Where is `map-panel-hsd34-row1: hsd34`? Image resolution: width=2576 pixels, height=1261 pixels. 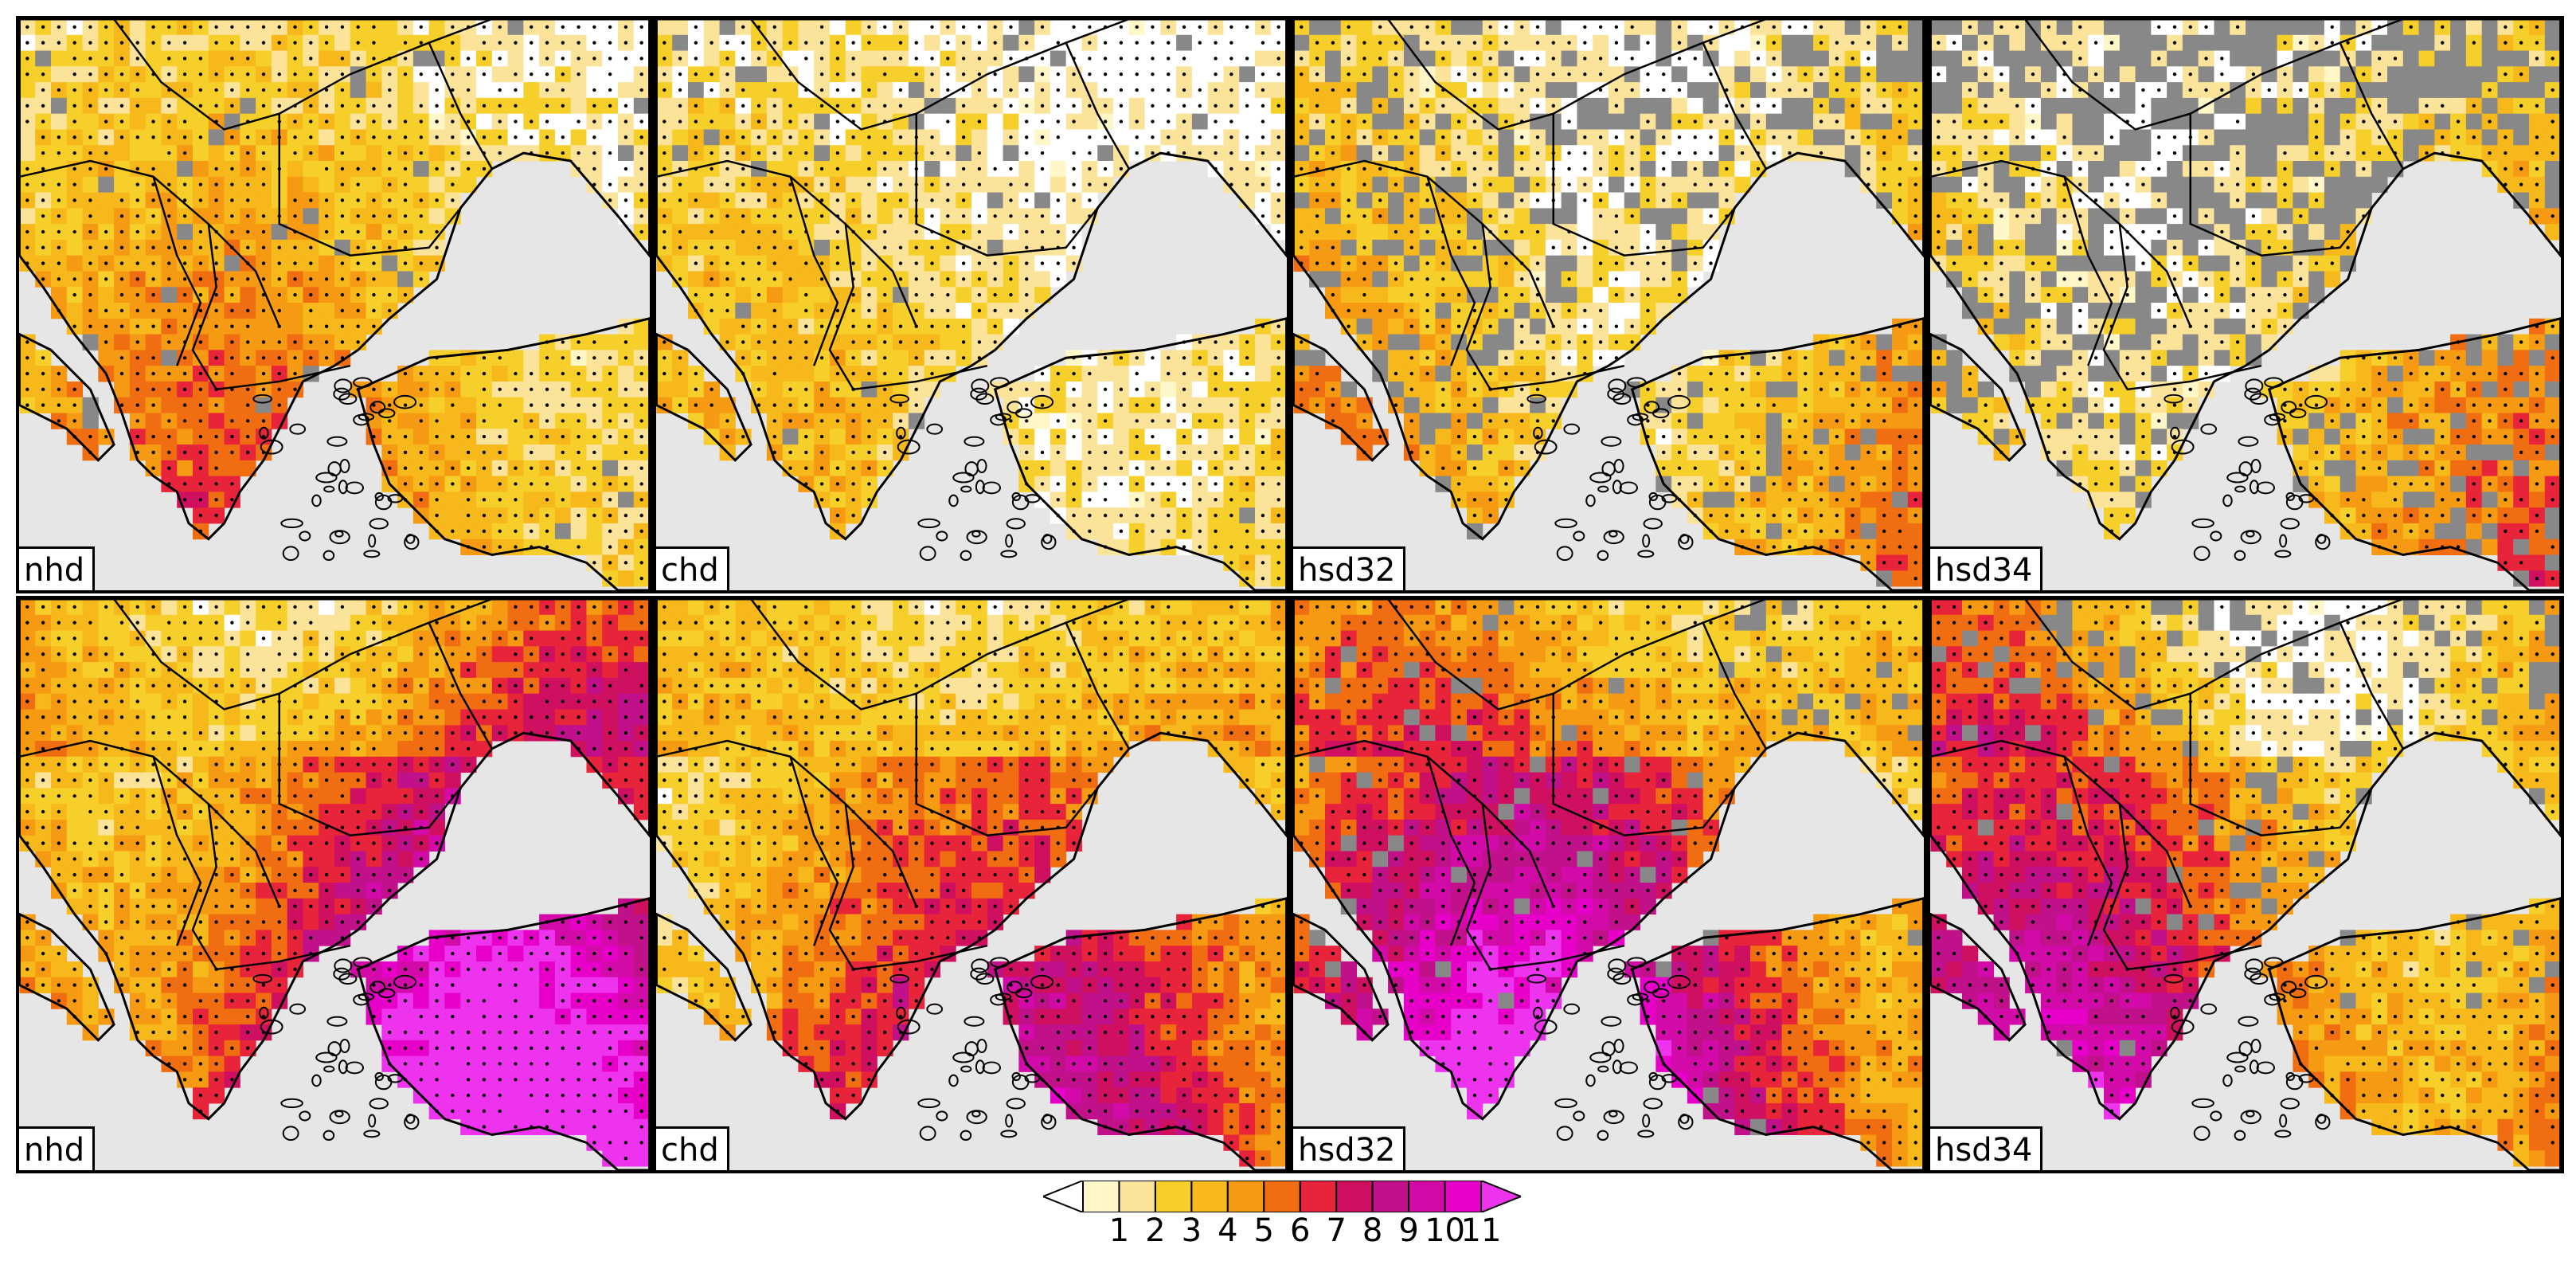 map-panel-hsd34-row1: hsd34 is located at coordinates (2245, 304).